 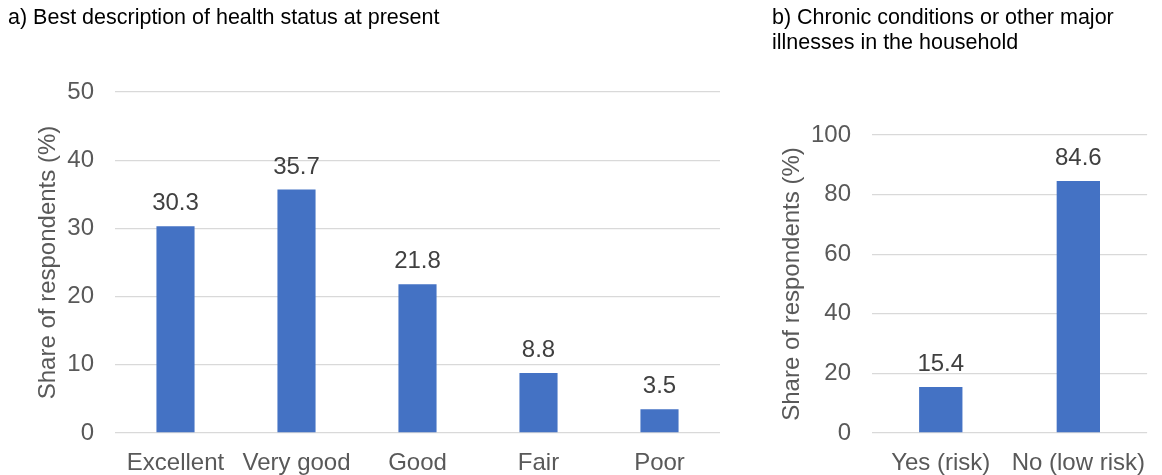 I want to click on data-label: 15.4, so click(x=941, y=363).